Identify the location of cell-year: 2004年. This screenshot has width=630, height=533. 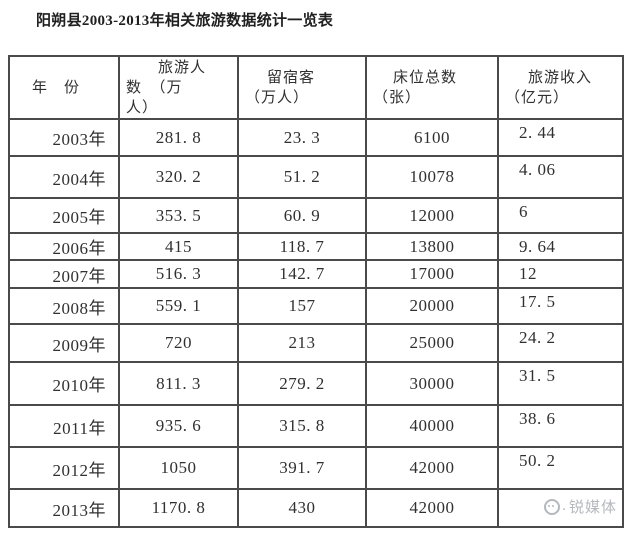
(64, 177).